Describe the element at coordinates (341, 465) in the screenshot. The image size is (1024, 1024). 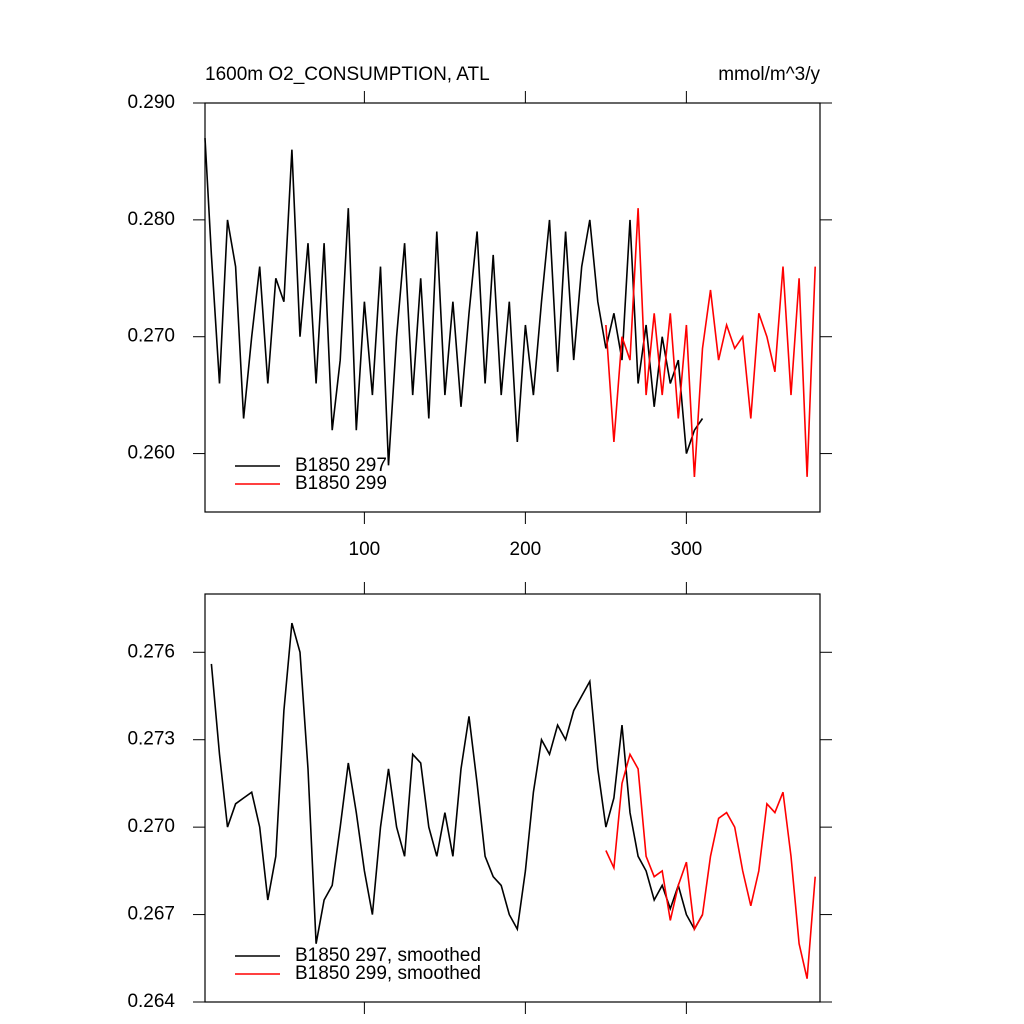
I see `legend-label: B1850 297` at that location.